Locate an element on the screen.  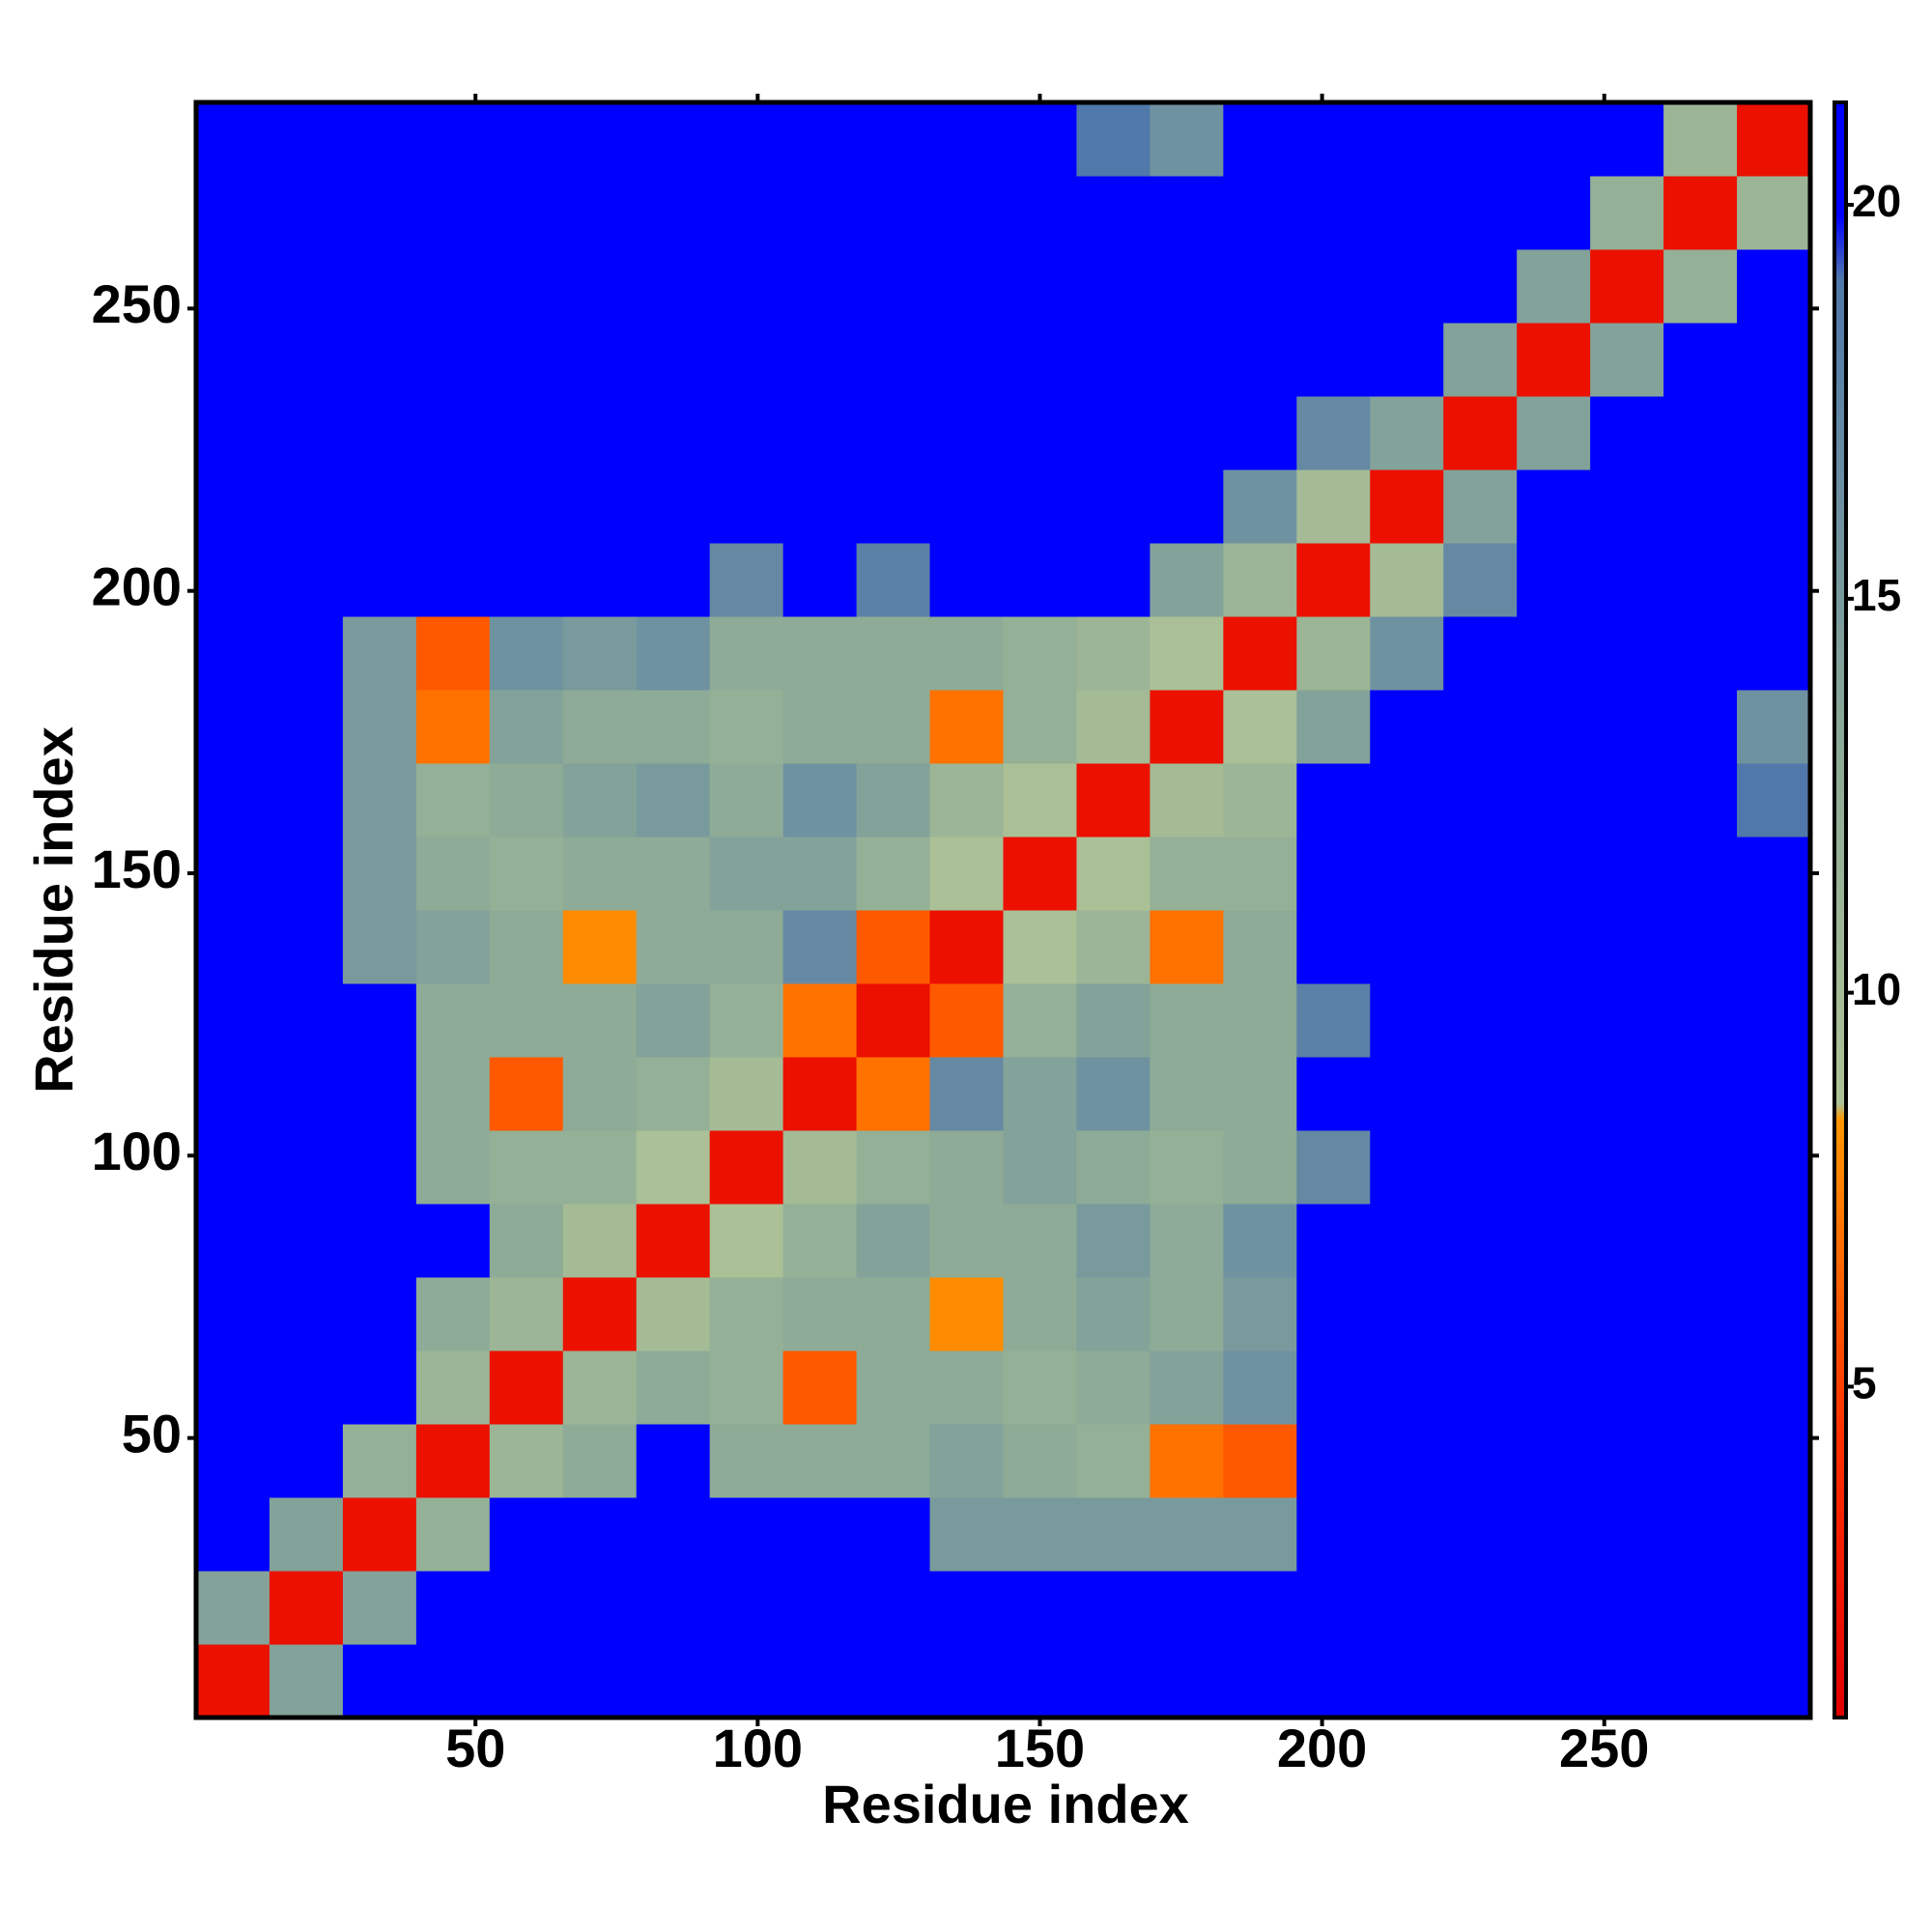
y-tick-label: 200 is located at coordinates (137, 585).